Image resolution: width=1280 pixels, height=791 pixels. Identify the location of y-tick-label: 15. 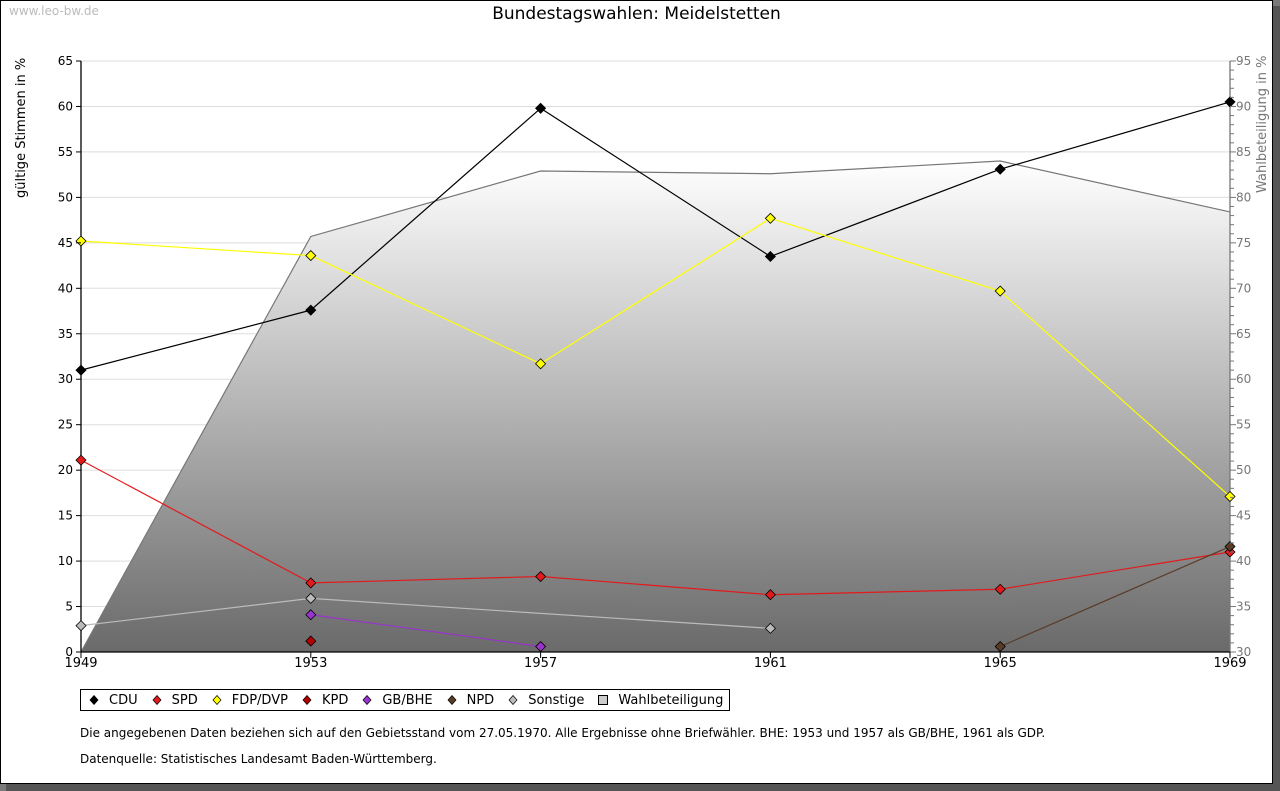
(65, 516).